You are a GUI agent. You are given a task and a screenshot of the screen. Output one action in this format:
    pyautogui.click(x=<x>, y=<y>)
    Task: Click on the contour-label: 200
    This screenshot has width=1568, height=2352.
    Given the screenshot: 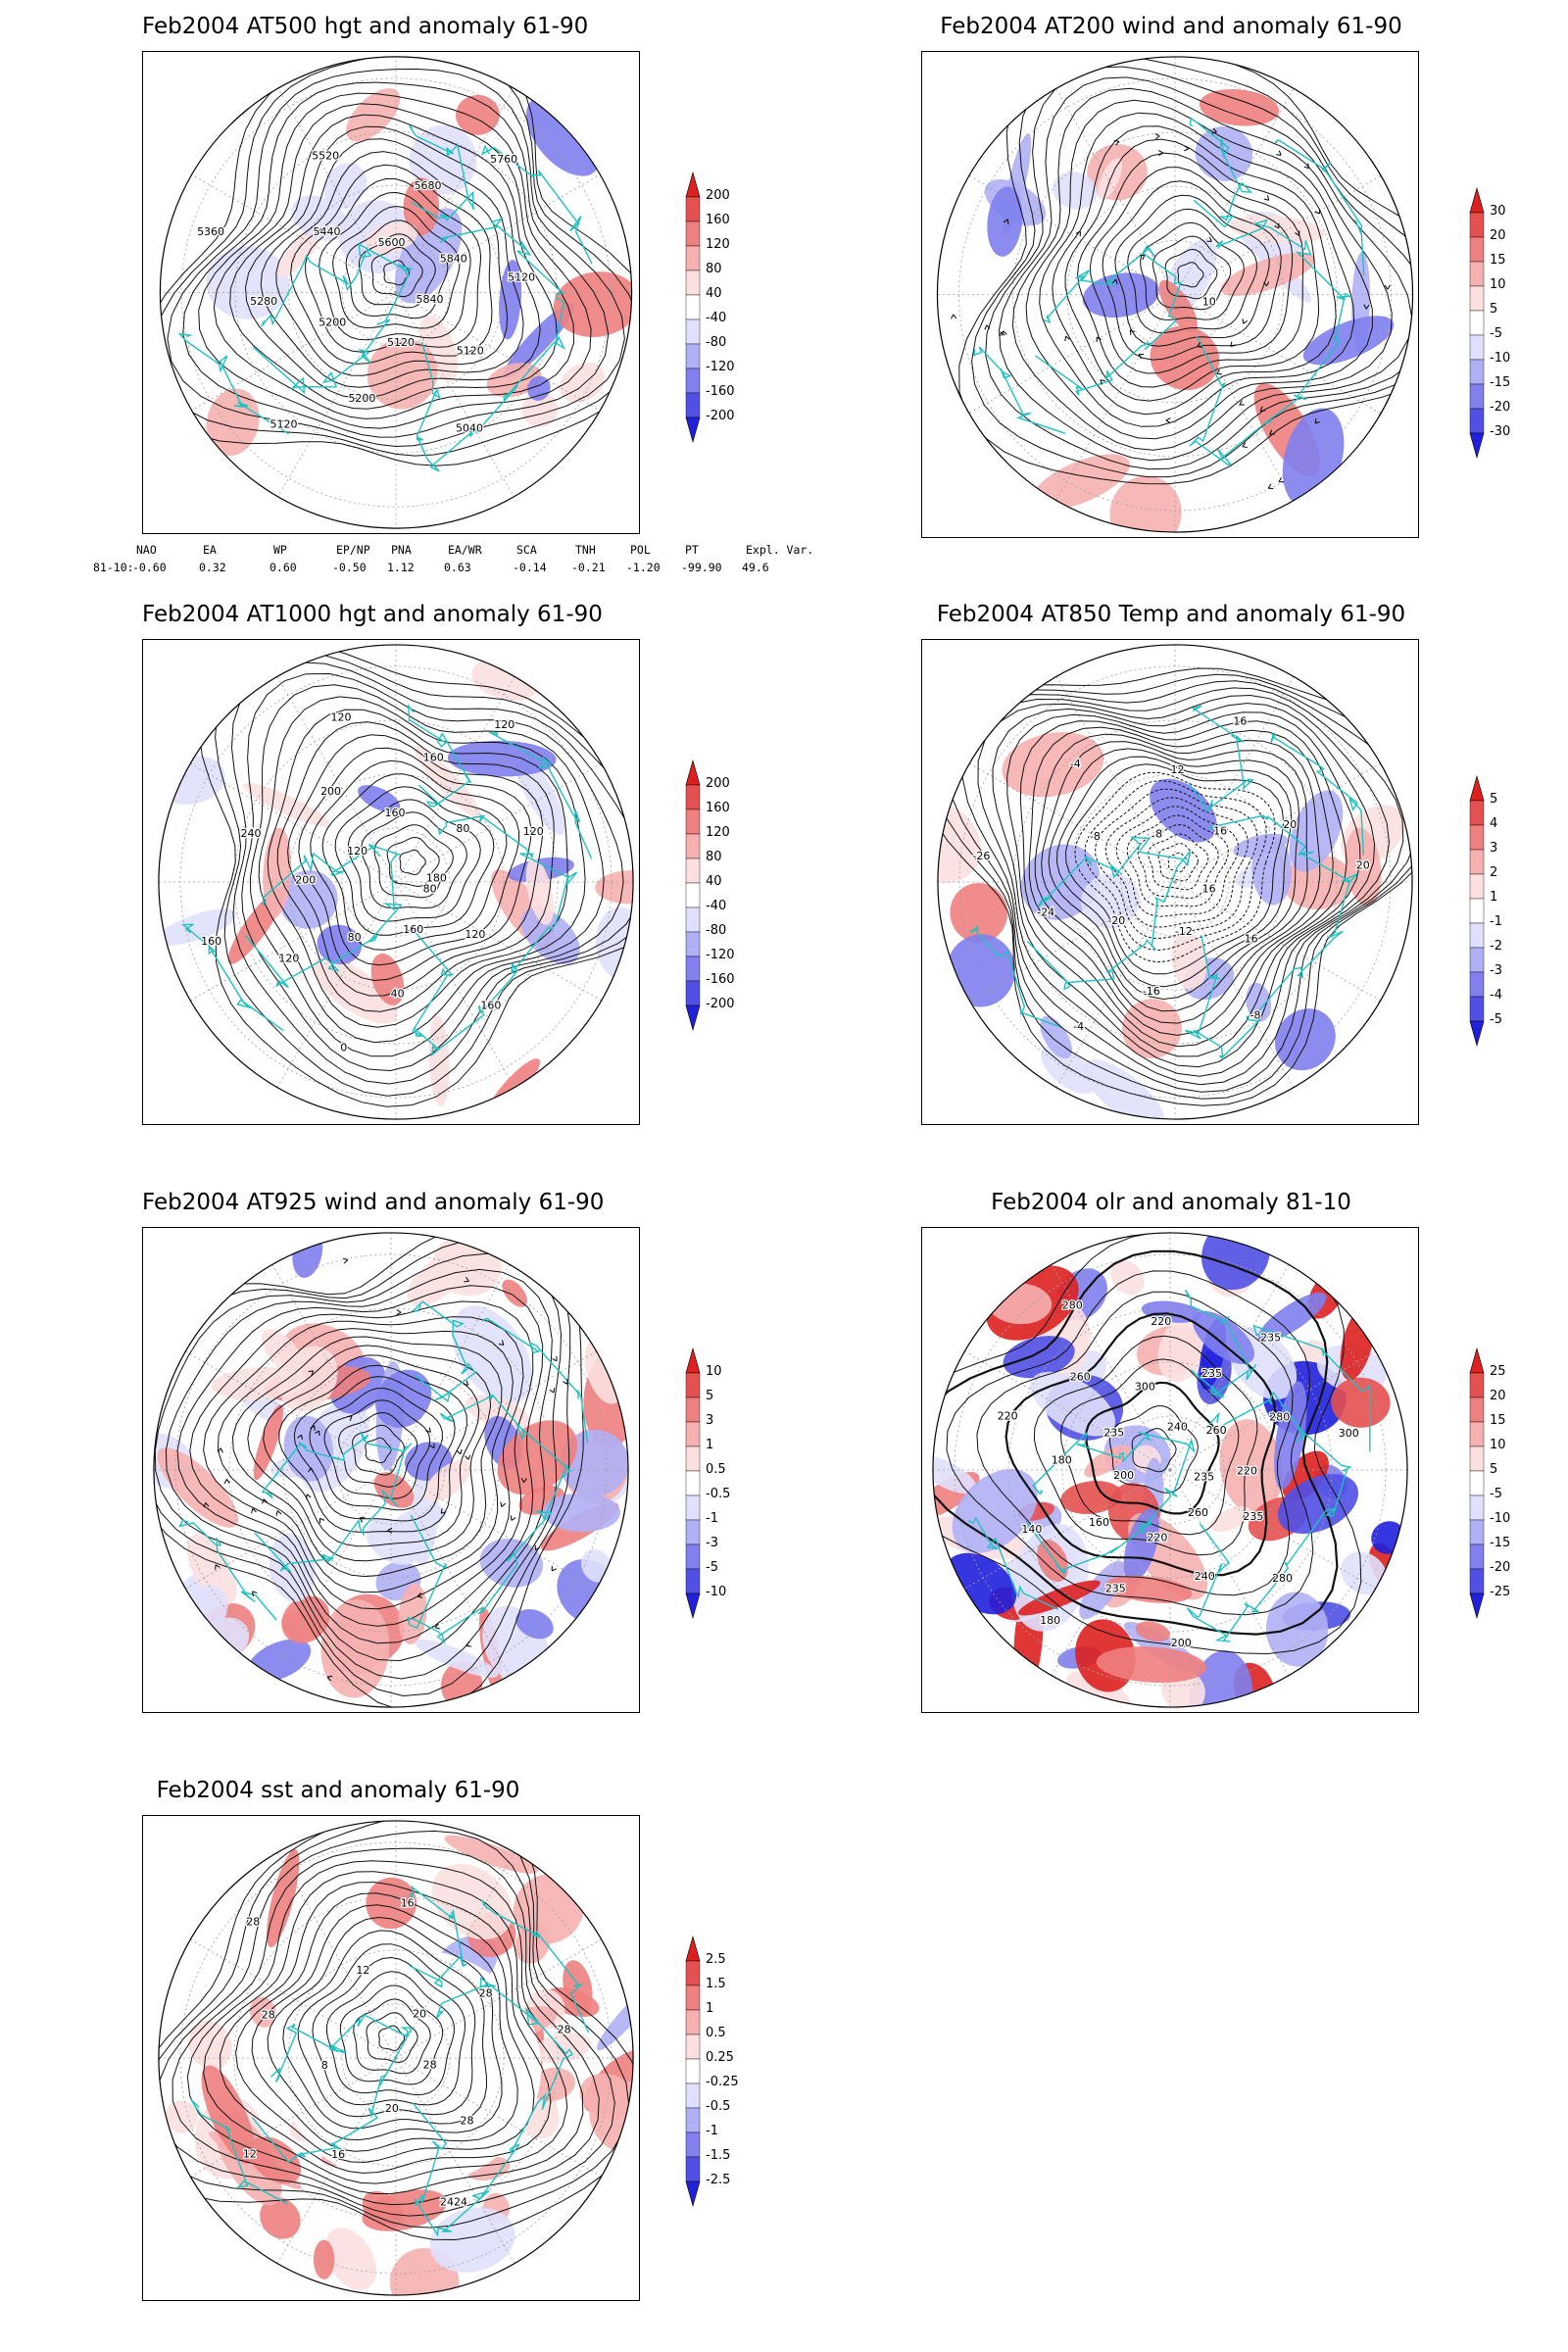 What is the action you would take?
    pyautogui.click(x=1123, y=1475)
    